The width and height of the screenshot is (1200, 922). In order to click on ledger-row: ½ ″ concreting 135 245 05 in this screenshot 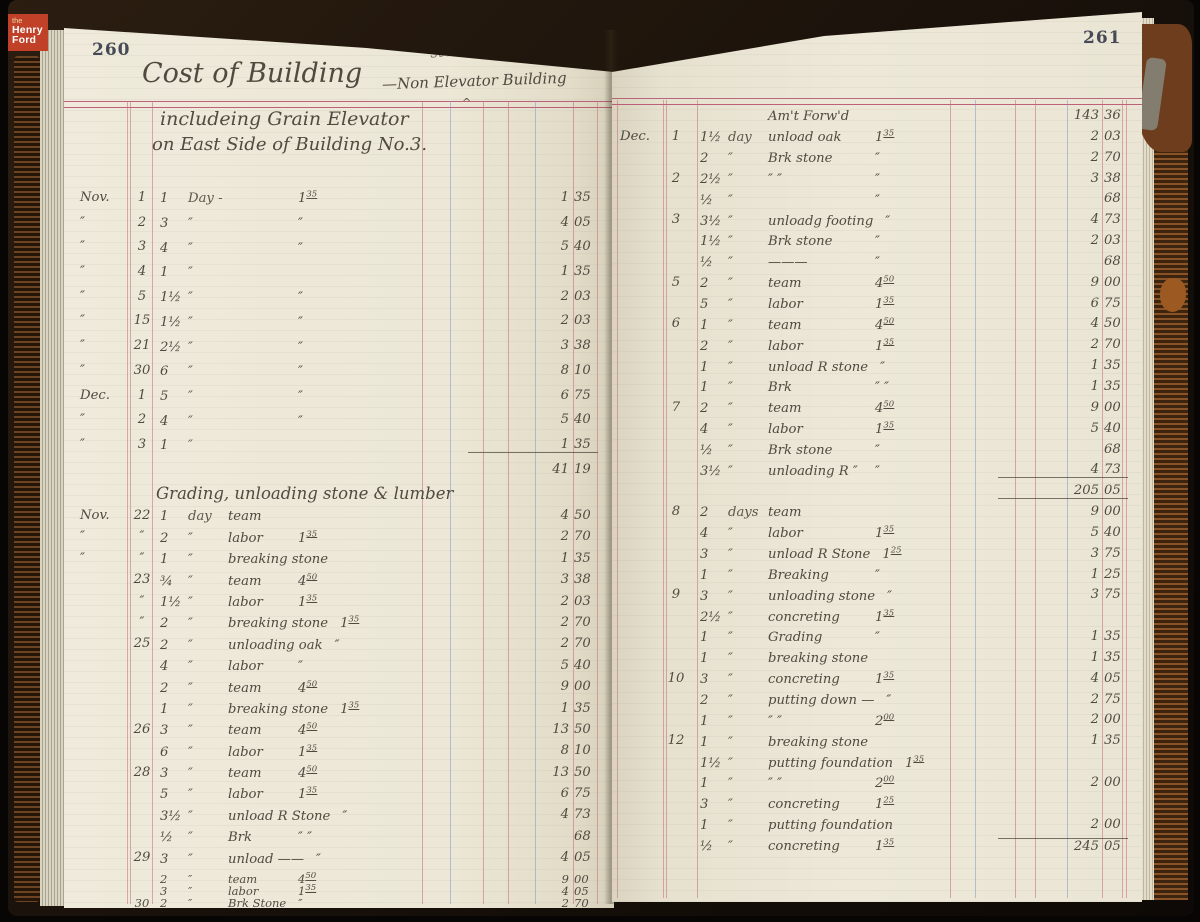, I will do `click(877, 848)`.